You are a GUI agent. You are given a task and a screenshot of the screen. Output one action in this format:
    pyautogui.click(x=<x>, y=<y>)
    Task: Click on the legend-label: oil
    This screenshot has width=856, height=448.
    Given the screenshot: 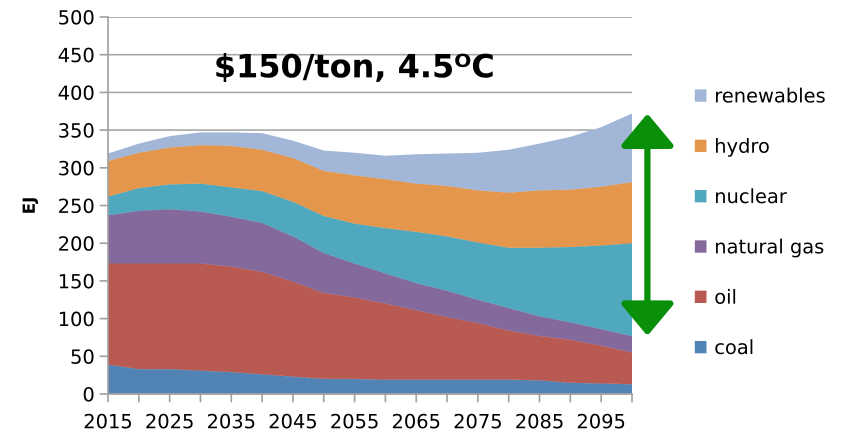 What is the action you would take?
    pyautogui.click(x=725, y=296)
    